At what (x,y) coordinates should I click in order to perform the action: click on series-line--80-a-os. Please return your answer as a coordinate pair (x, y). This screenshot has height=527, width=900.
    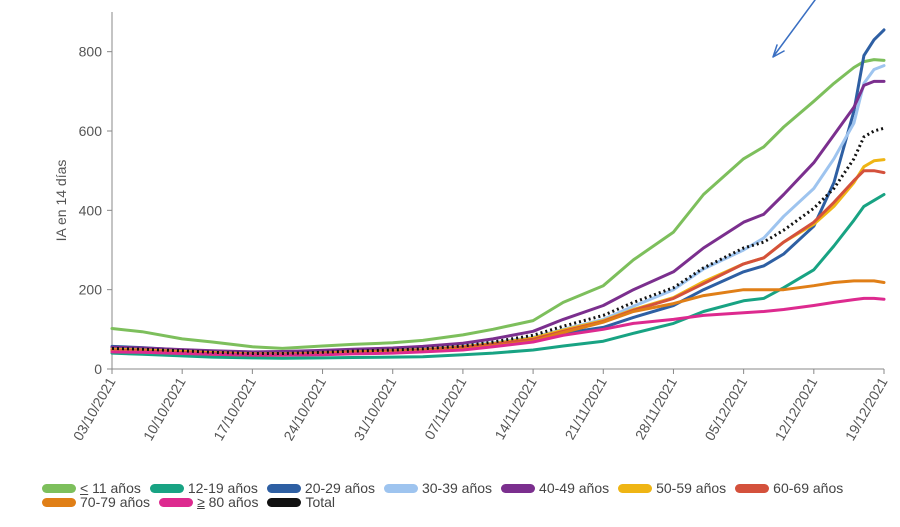
    Looking at the image, I should click on (498, 326).